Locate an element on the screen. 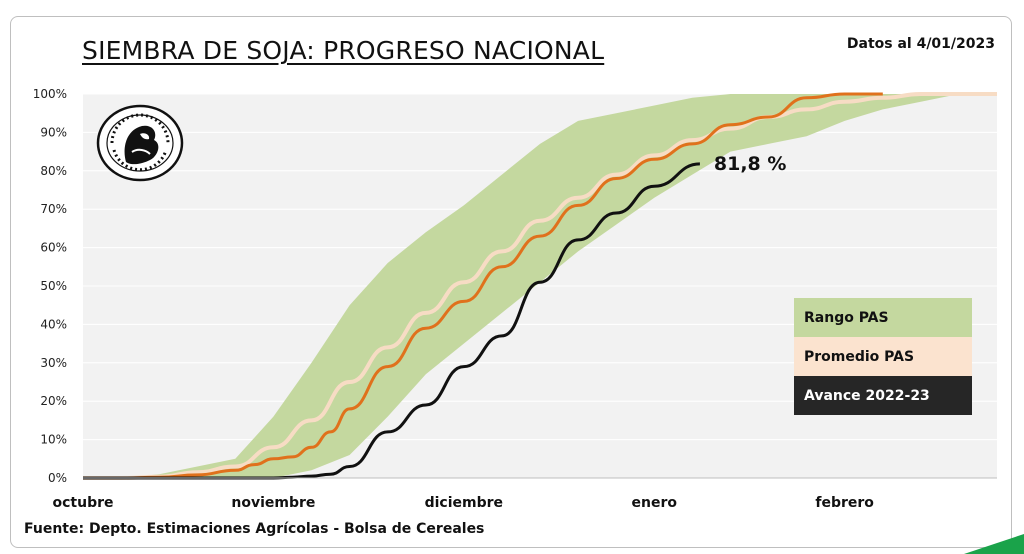 The image size is (1024, 554). legend-range-pas: Rango PAS is located at coordinates (883, 317).